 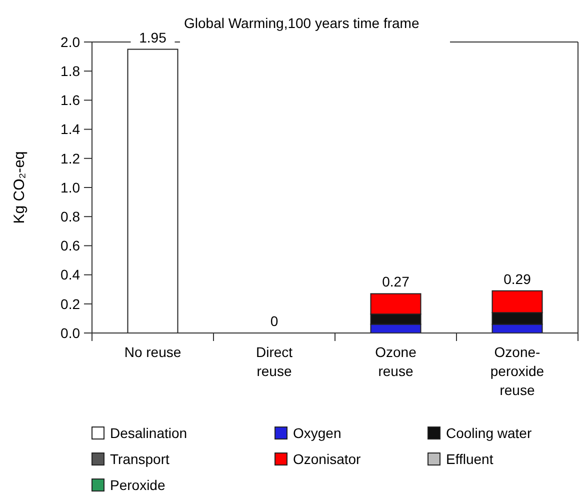 What do you see at coordinates (70, 42) in the screenshot?
I see `y-tick-label: 2.0` at bounding box center [70, 42].